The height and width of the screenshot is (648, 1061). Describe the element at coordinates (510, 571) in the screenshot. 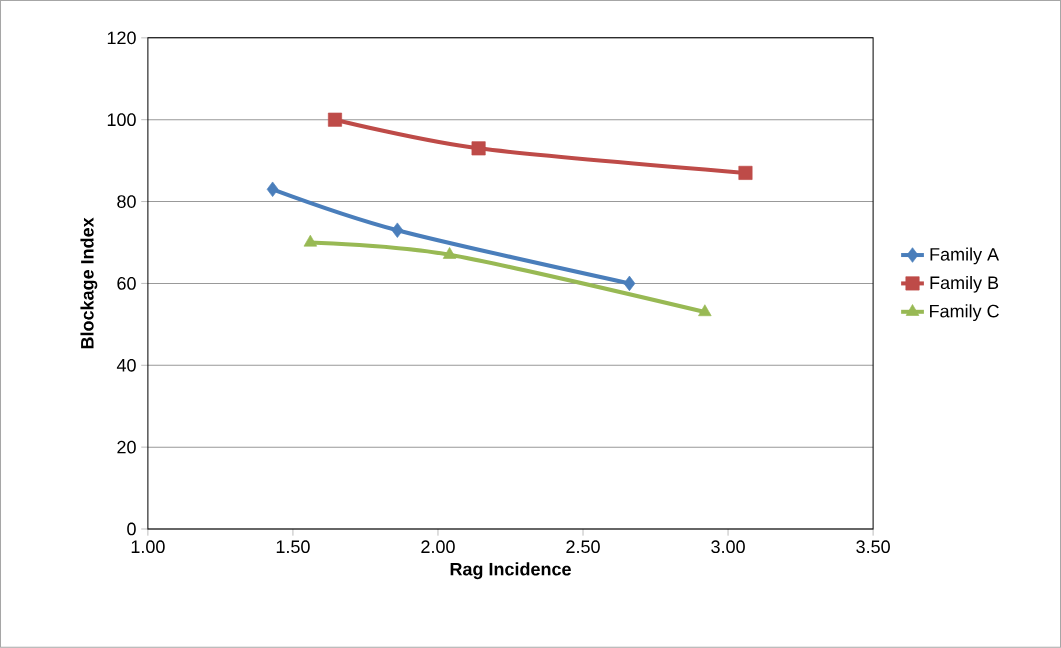

I see `x-axis-title: Rag Incidence` at that location.